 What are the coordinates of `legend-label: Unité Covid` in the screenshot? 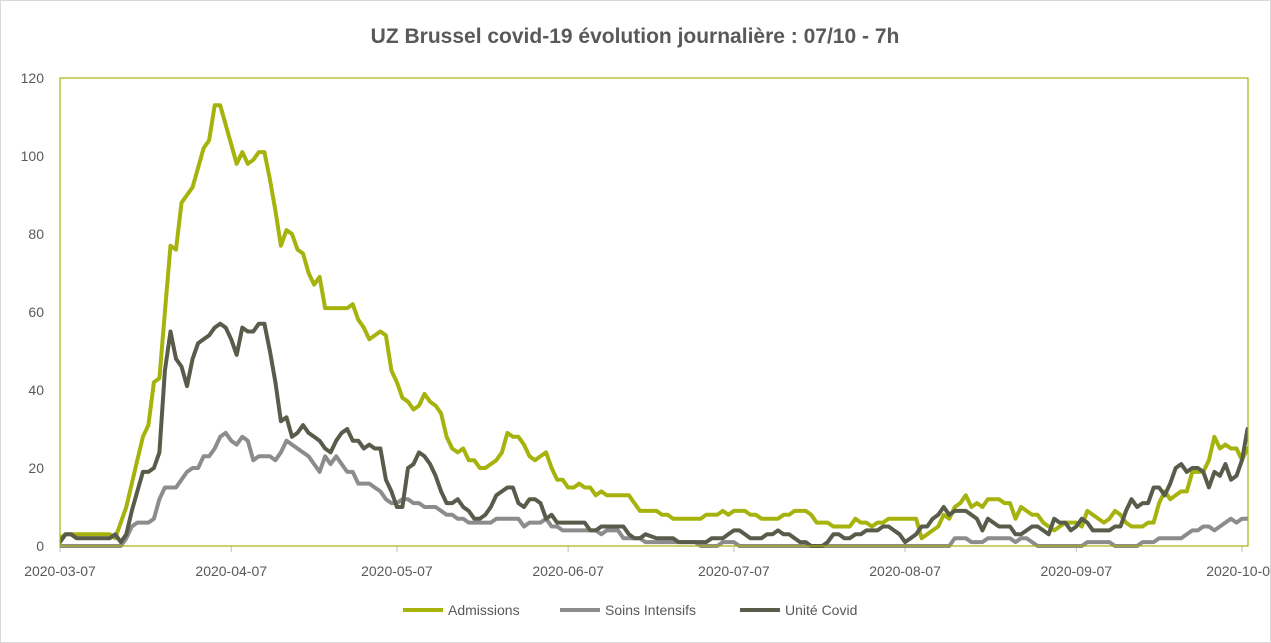 It's located at (821, 610).